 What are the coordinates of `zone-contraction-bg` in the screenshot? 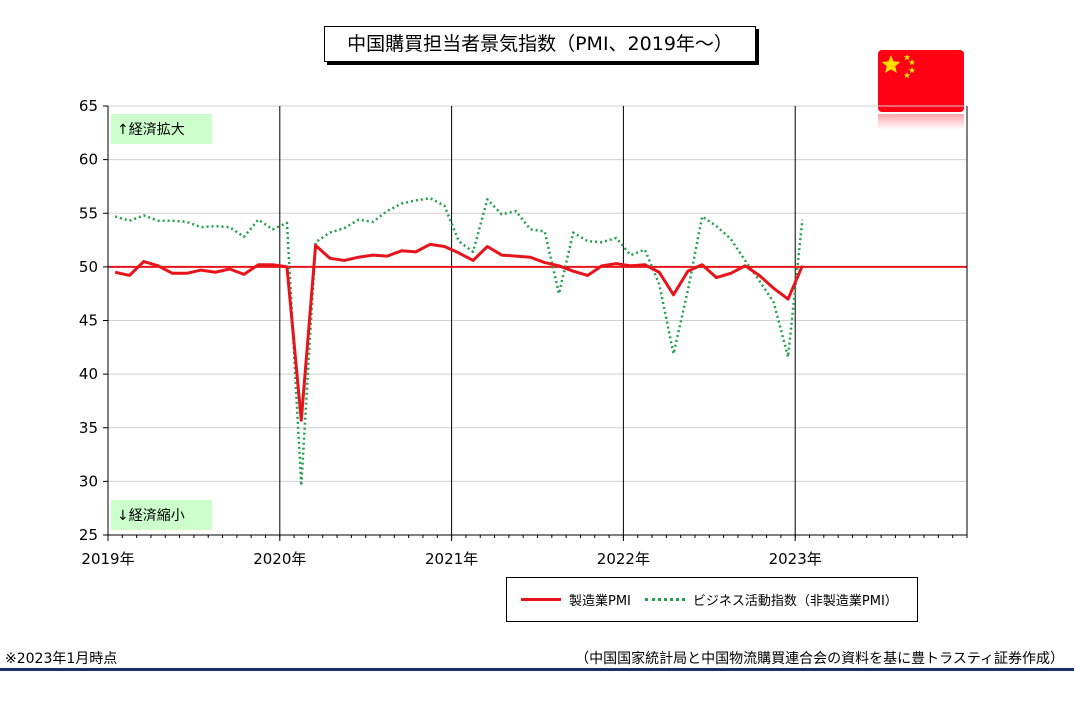 It's located at (161, 515).